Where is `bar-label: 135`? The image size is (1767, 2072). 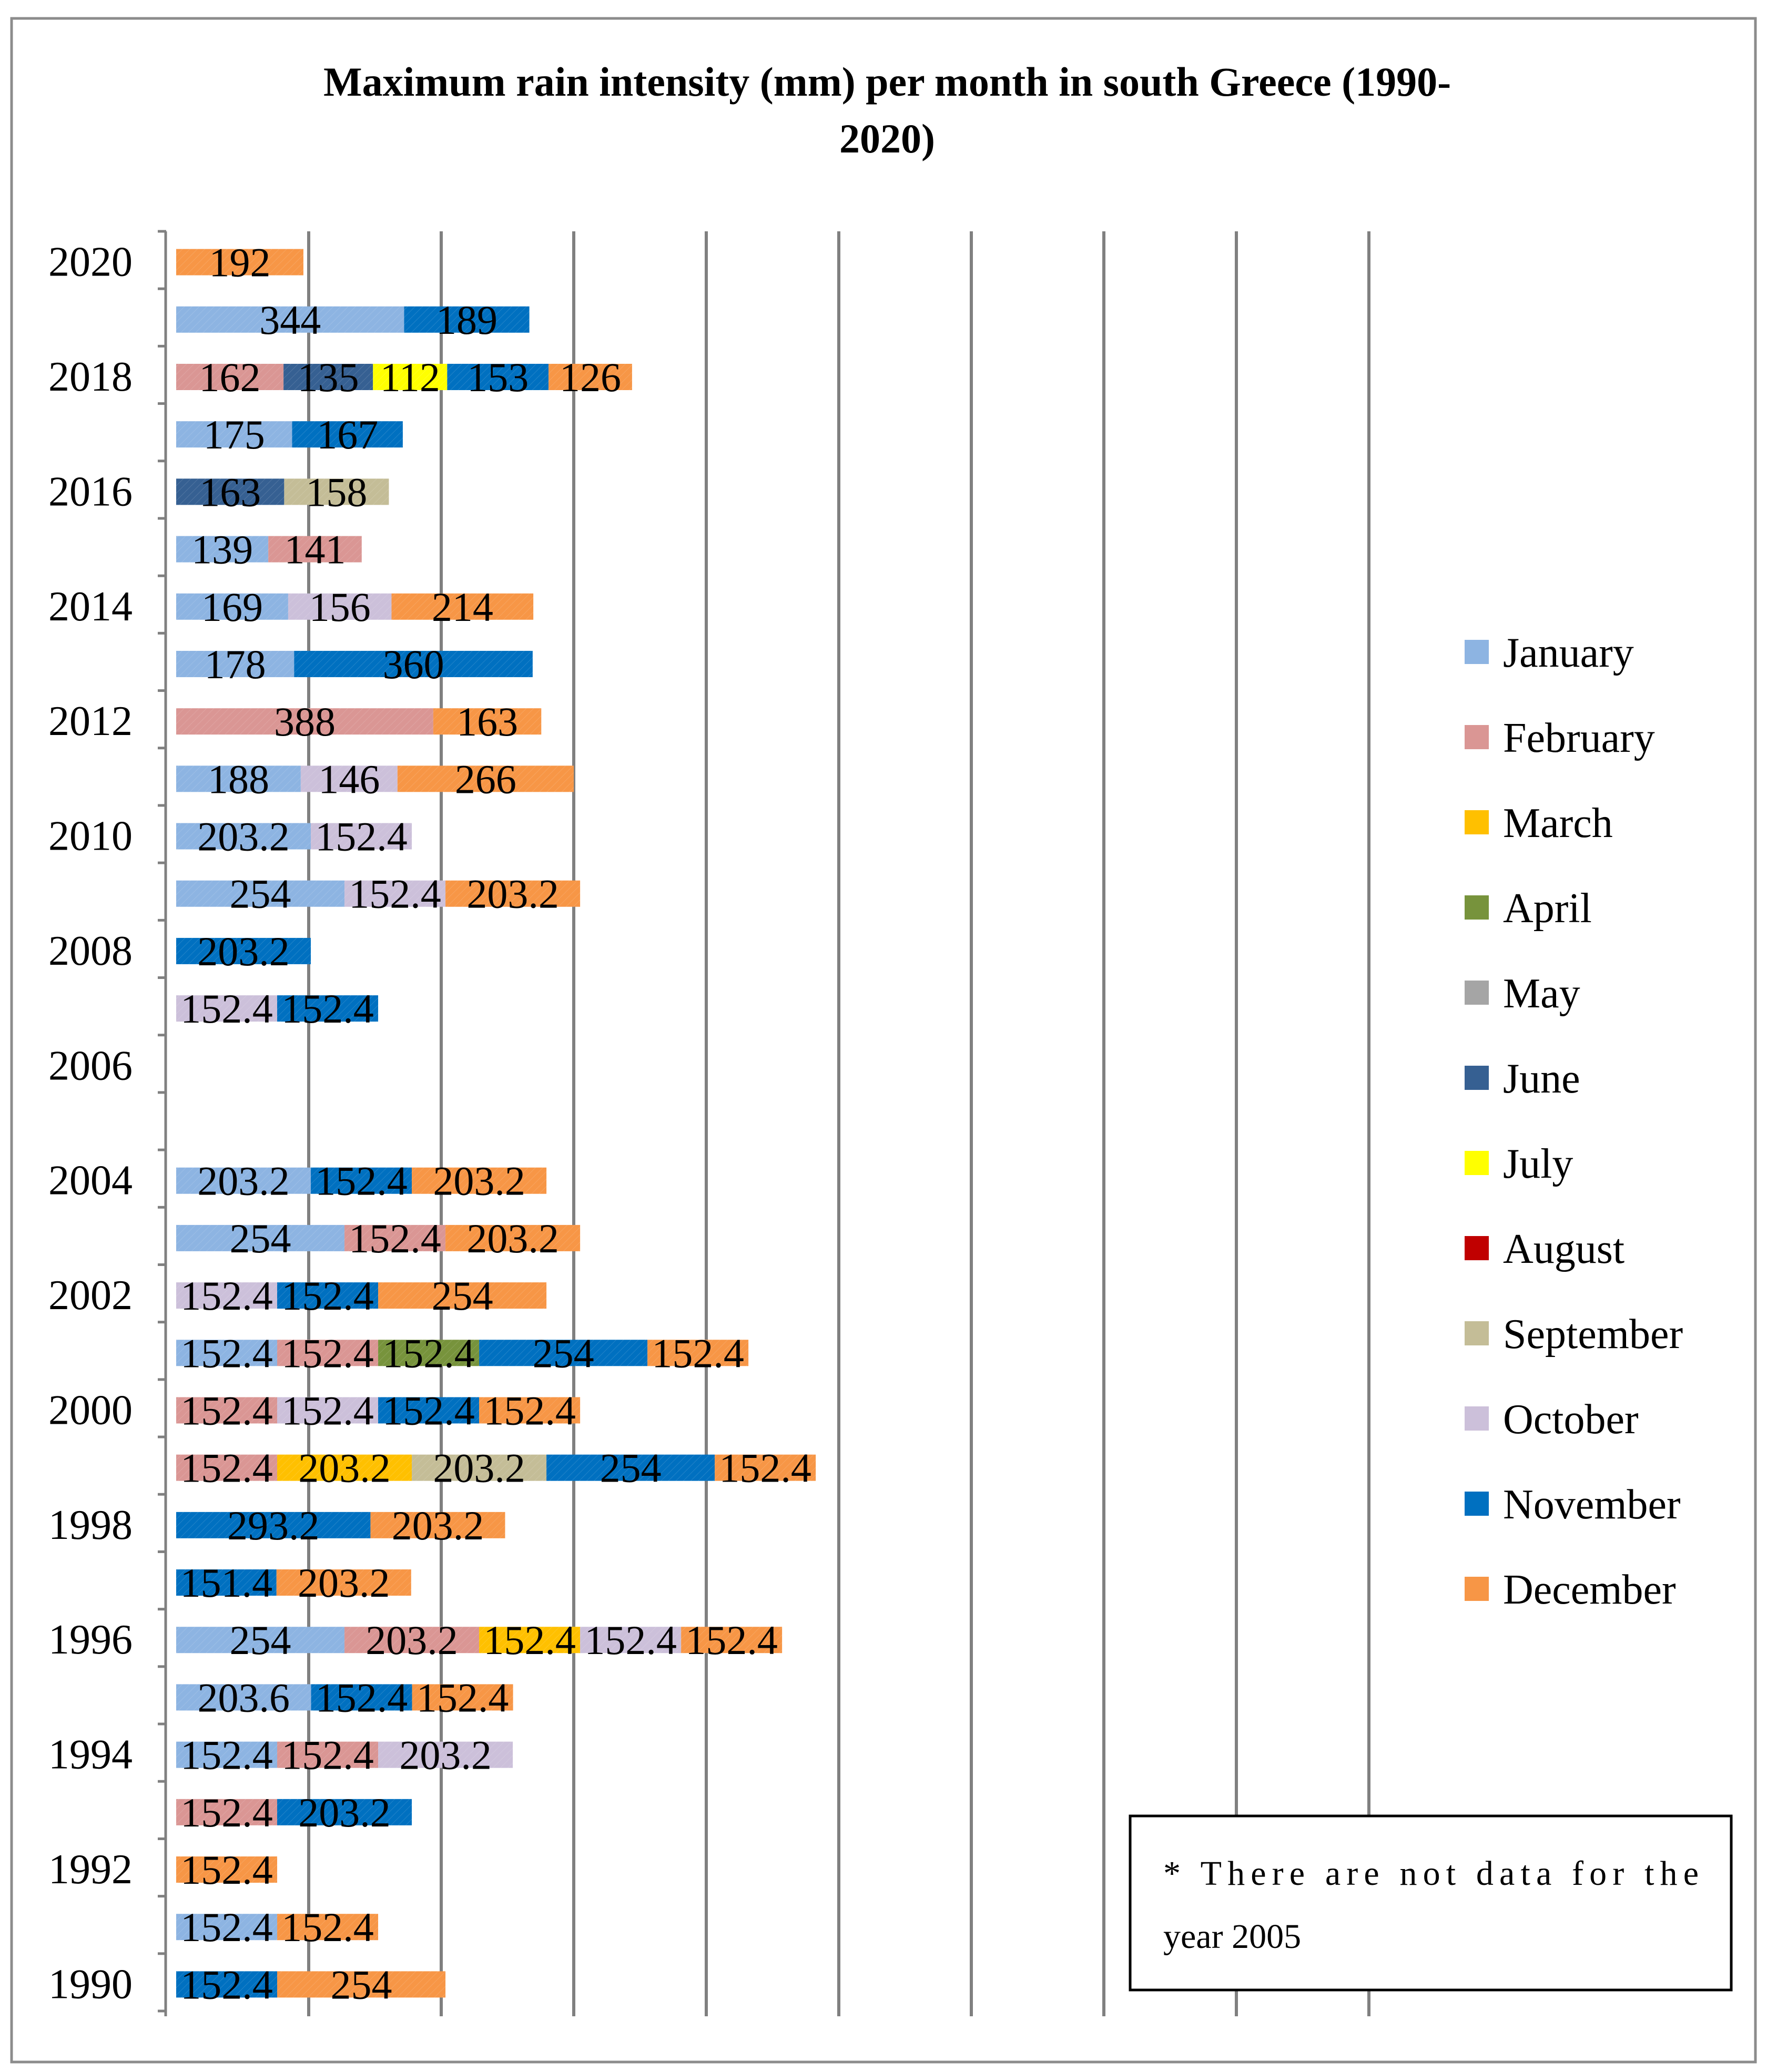 bar-label: 135 is located at coordinates (328, 377).